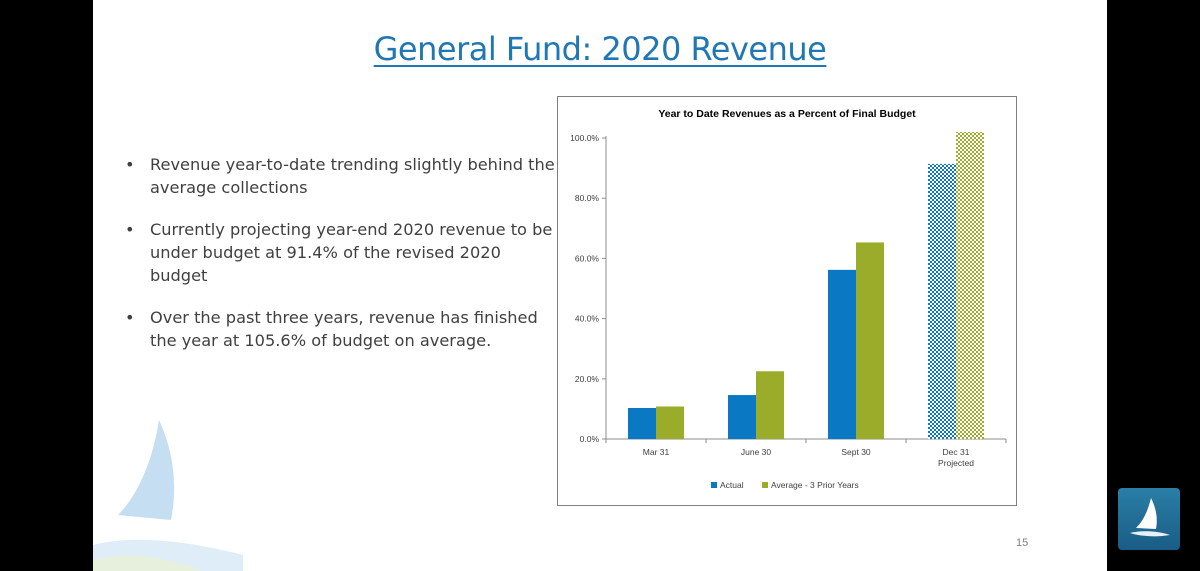 Image resolution: width=1200 pixels, height=571 pixels. What do you see at coordinates (856, 452) in the screenshot?
I see `x-tick-label: Sept 30` at bounding box center [856, 452].